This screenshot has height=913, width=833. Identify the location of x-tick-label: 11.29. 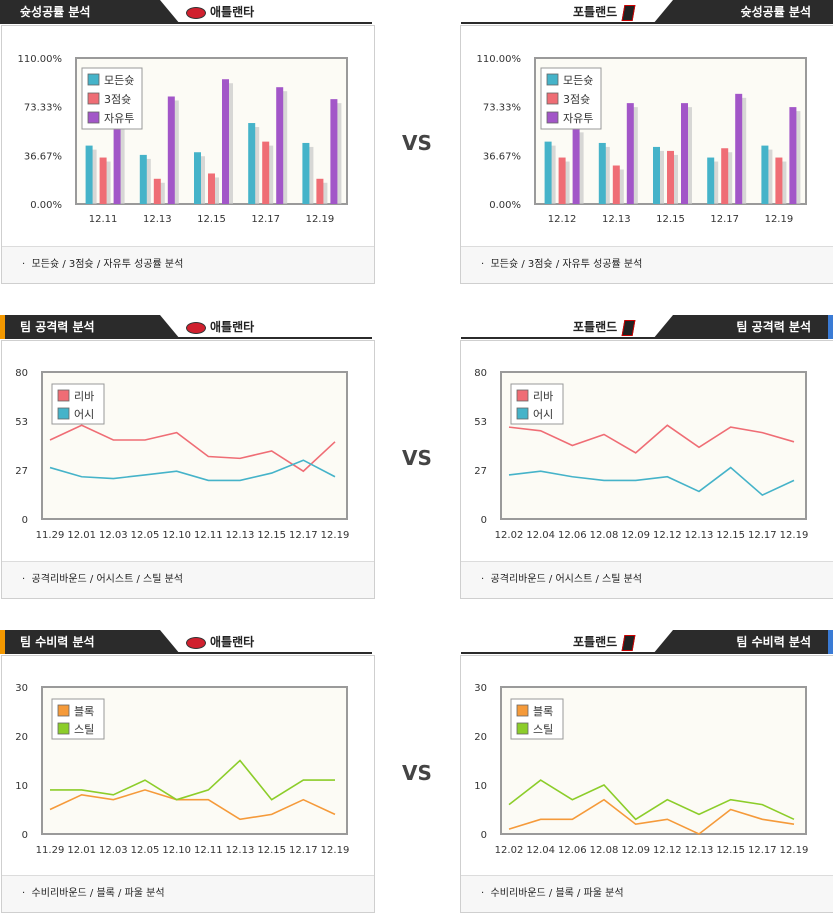
(50, 535).